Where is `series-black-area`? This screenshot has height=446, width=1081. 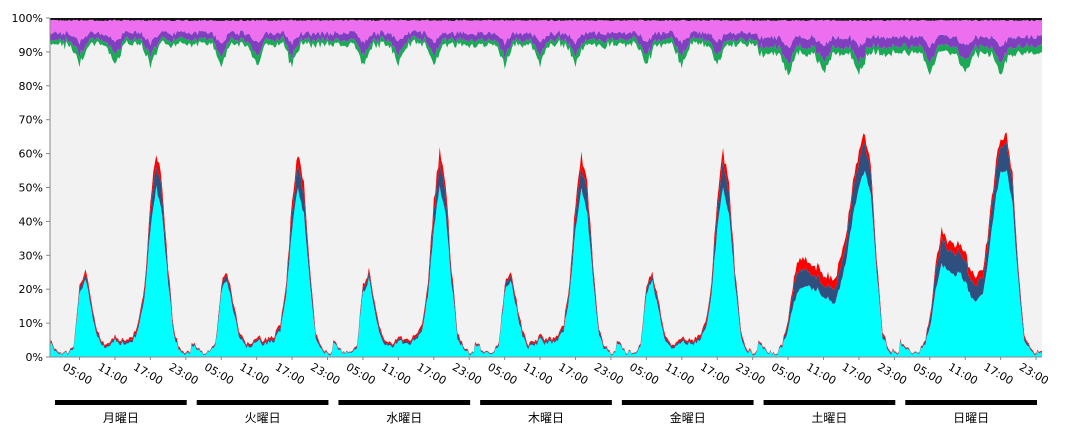
series-black-area is located at coordinates (546, 19).